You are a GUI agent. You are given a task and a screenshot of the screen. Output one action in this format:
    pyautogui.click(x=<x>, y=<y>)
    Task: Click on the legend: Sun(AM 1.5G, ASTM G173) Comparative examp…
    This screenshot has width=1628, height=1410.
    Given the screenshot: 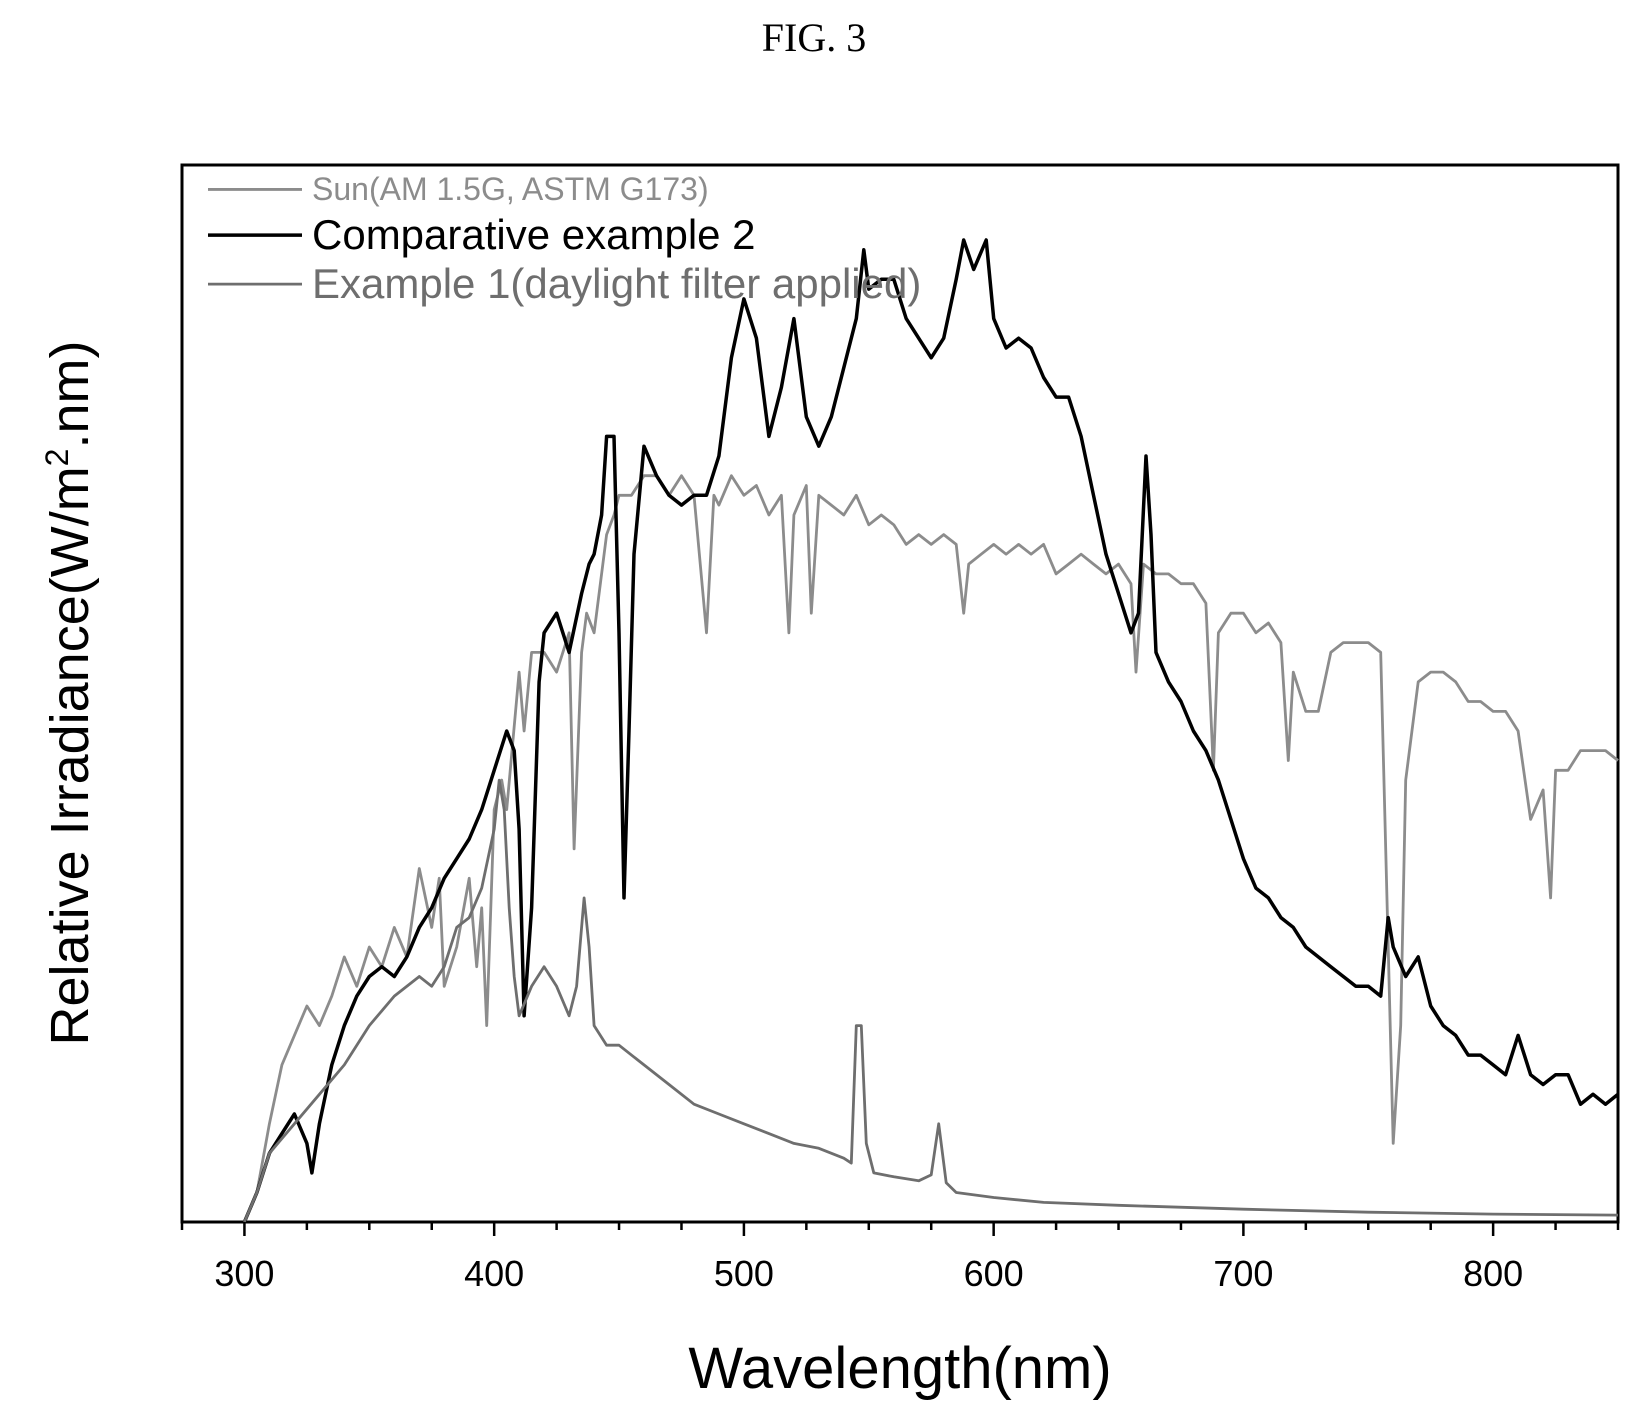 What is the action you would take?
    pyautogui.click(x=564, y=239)
    